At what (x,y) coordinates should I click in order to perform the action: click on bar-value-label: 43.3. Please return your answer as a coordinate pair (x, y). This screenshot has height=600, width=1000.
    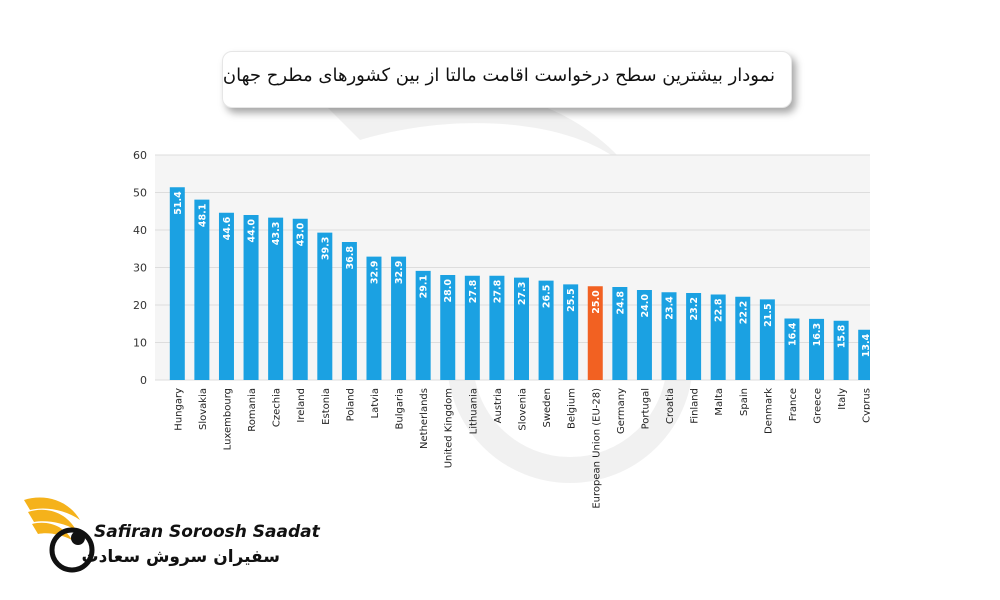
    Looking at the image, I should click on (276, 233).